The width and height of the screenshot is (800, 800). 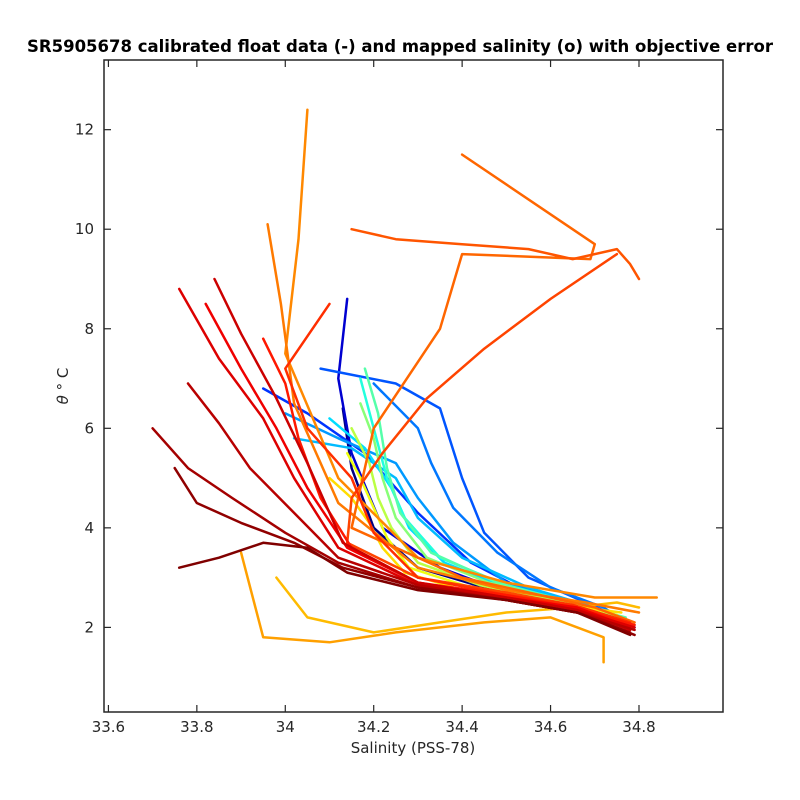 What do you see at coordinates (285, 727) in the screenshot?
I see `x-tick-label: 34` at bounding box center [285, 727].